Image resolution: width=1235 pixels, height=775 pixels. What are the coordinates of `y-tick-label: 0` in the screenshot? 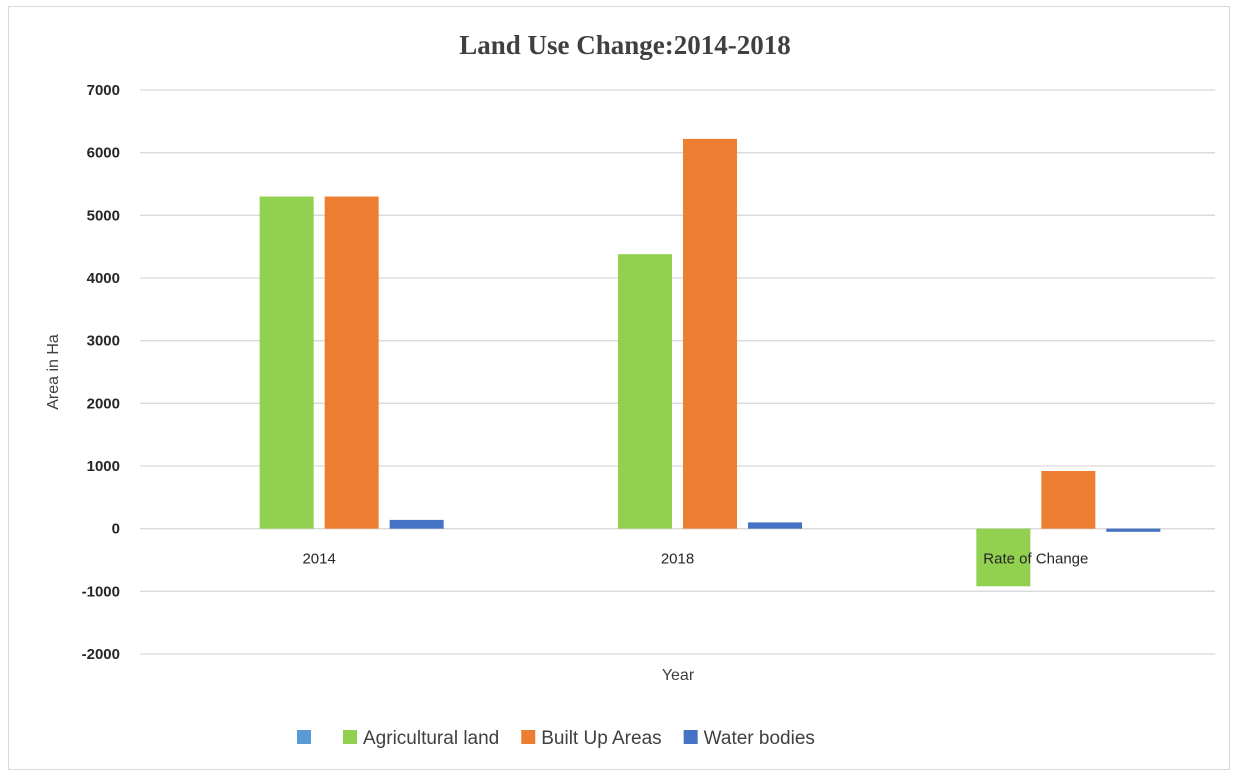 It's located at (116, 529).